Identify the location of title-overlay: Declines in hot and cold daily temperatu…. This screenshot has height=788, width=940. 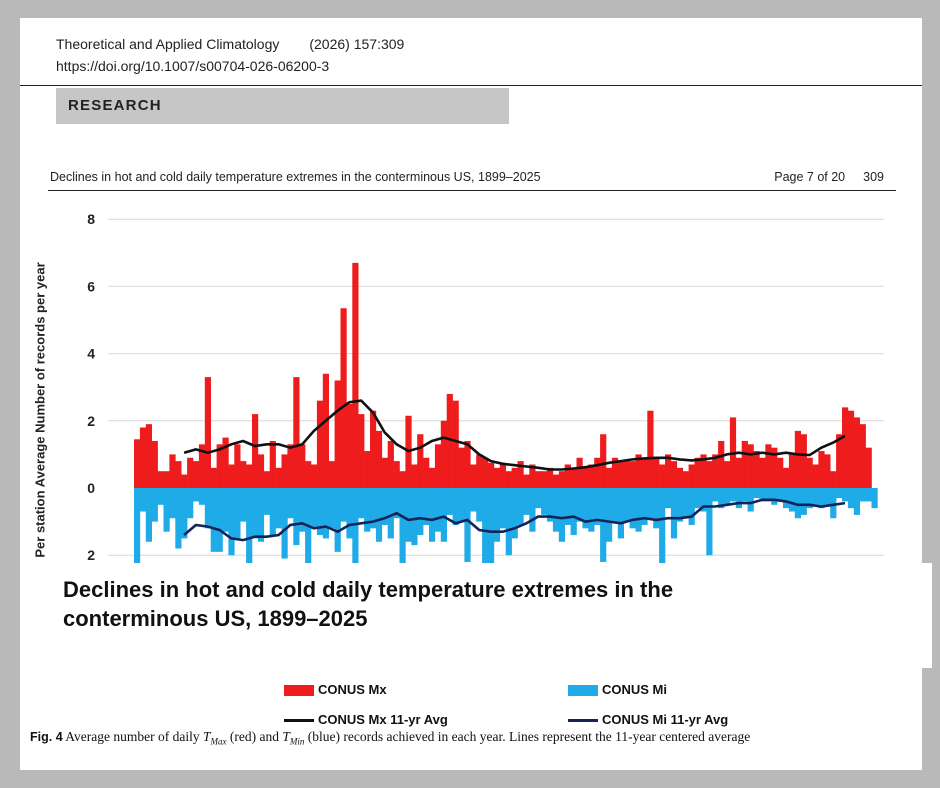
(477, 615).